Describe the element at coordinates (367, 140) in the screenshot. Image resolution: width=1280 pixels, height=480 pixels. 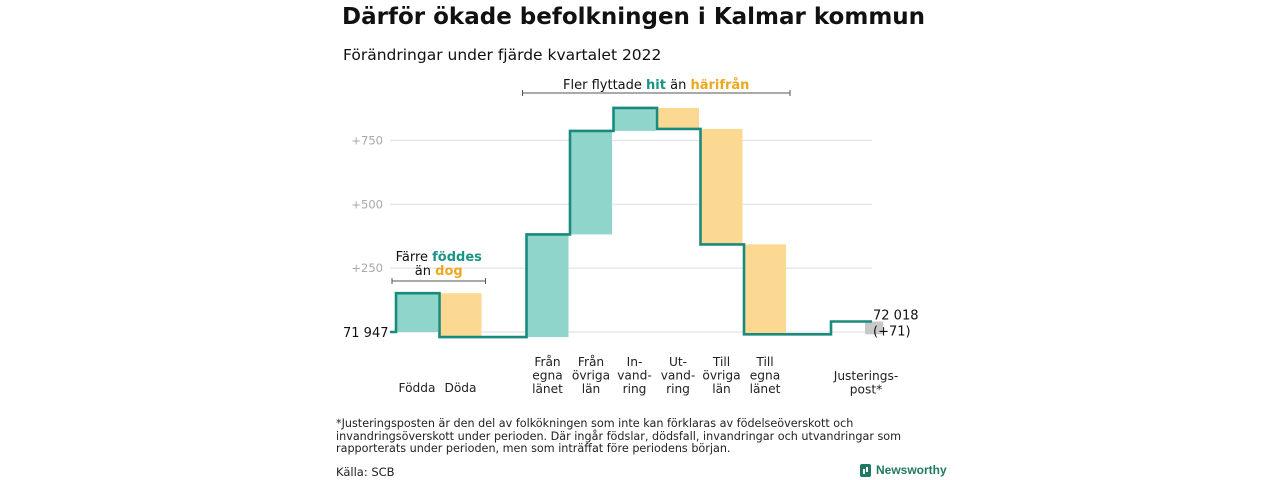
I see `y-tick-label: +750` at that location.